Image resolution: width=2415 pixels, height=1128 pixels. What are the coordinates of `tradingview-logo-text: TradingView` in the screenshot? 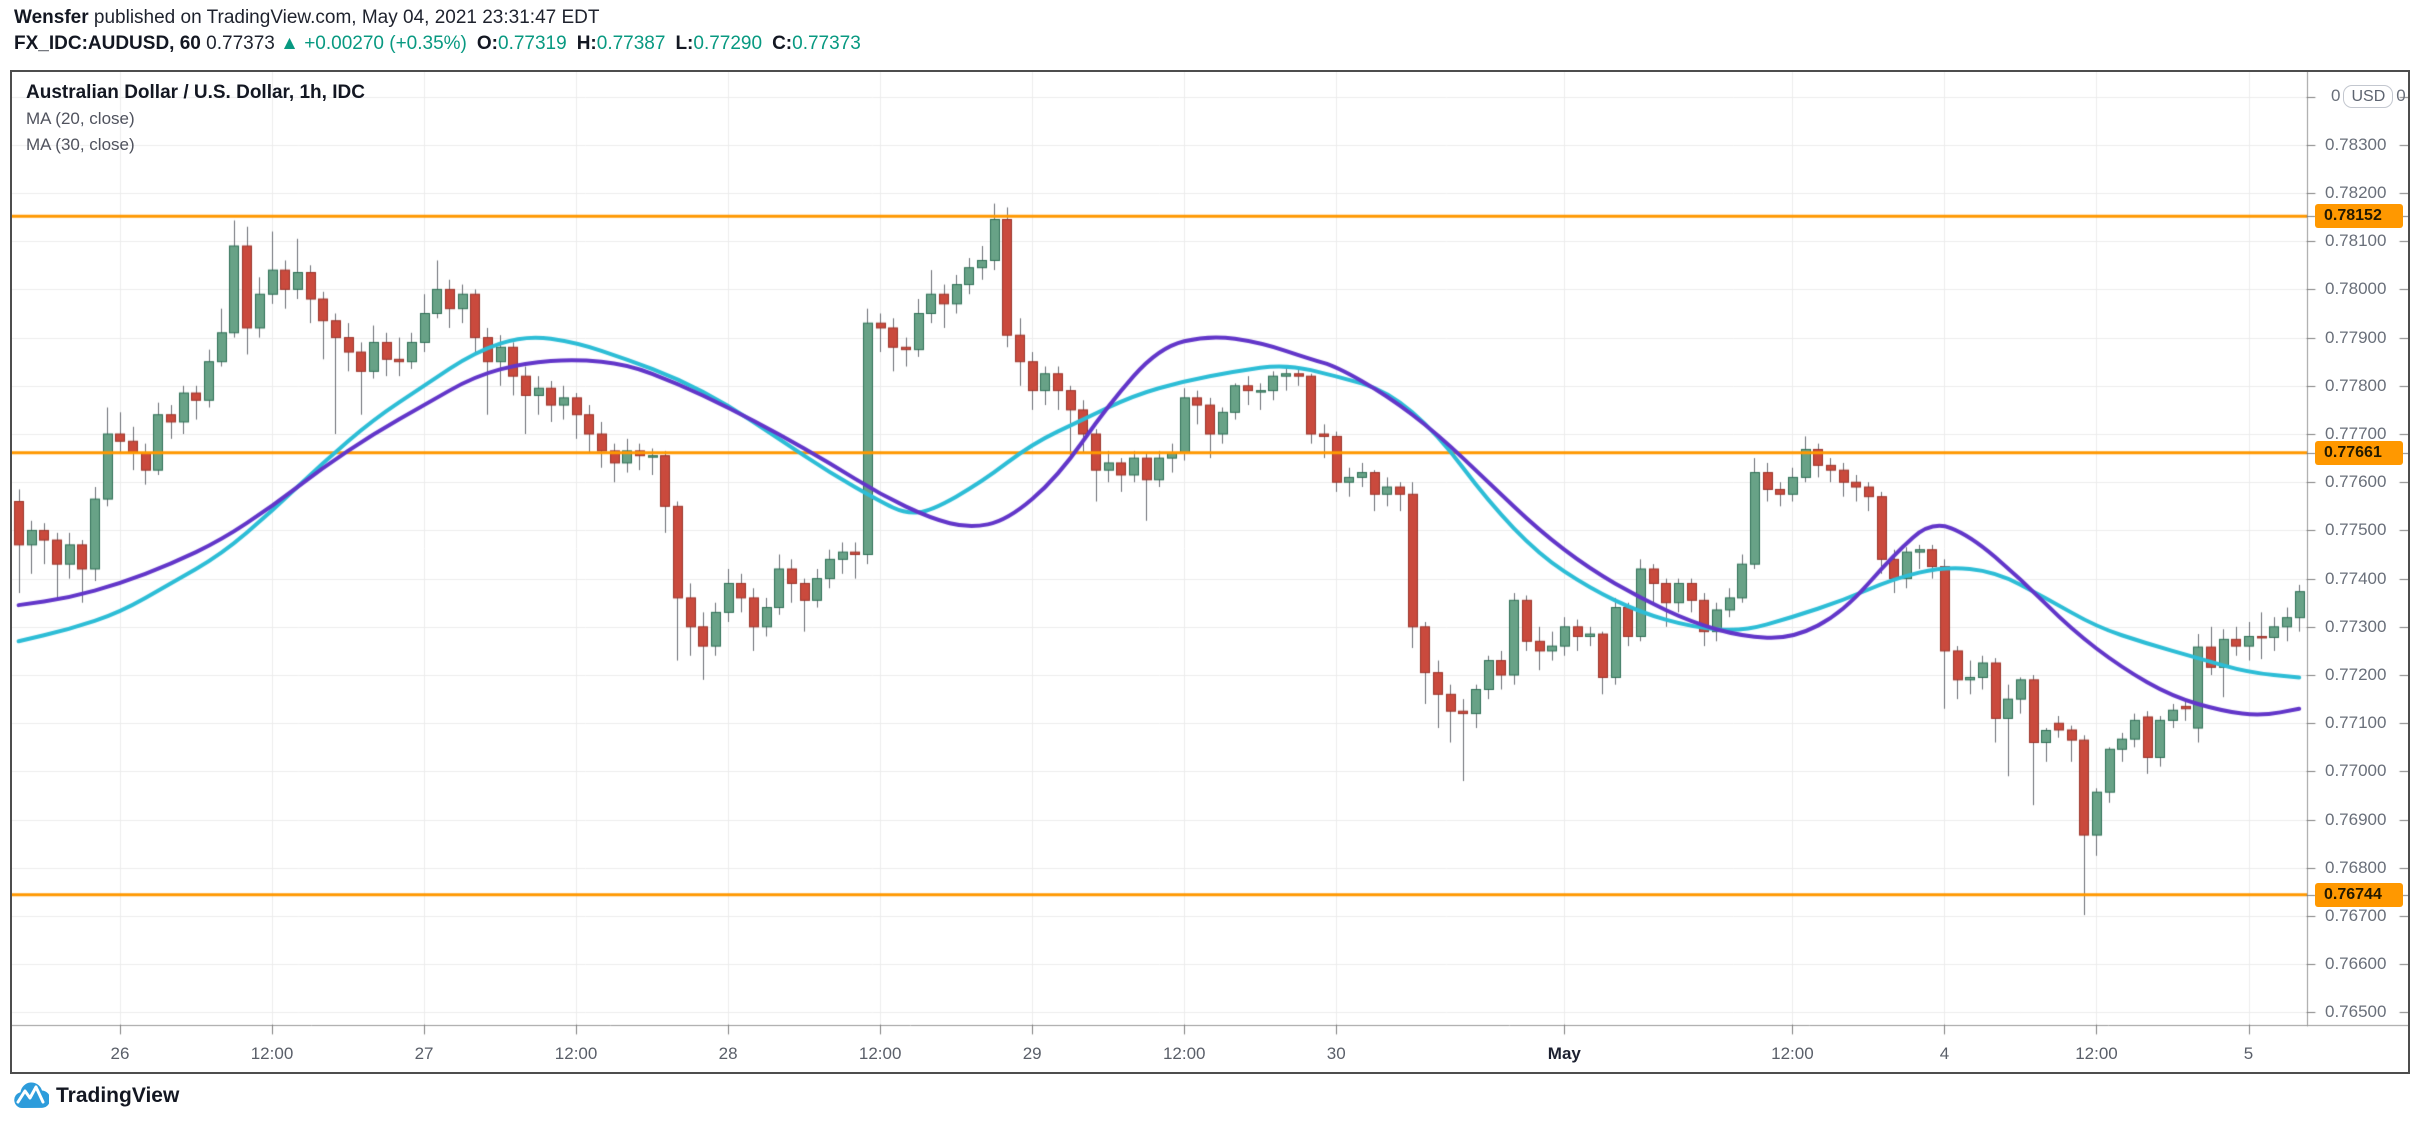 It's located at (118, 1095).